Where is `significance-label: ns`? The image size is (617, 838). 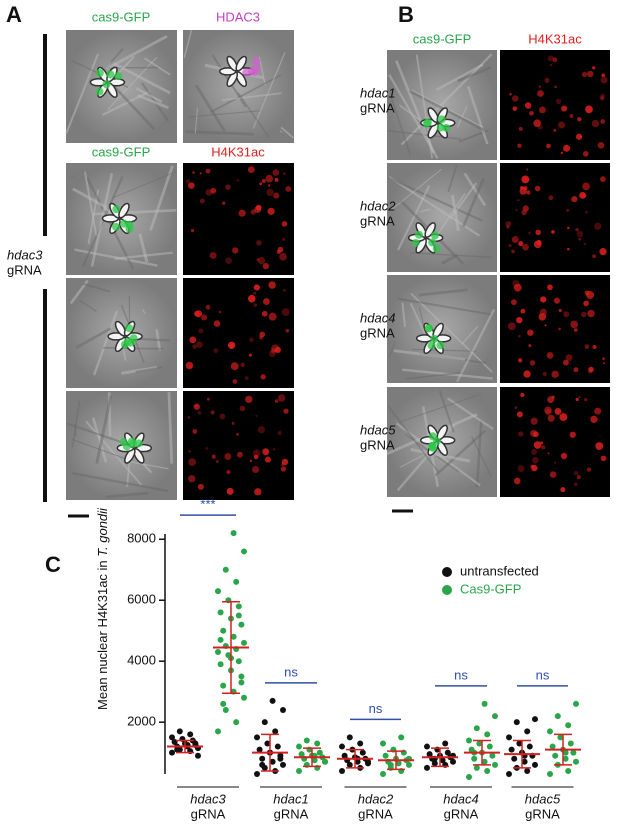 significance-label: ns is located at coordinates (461, 674).